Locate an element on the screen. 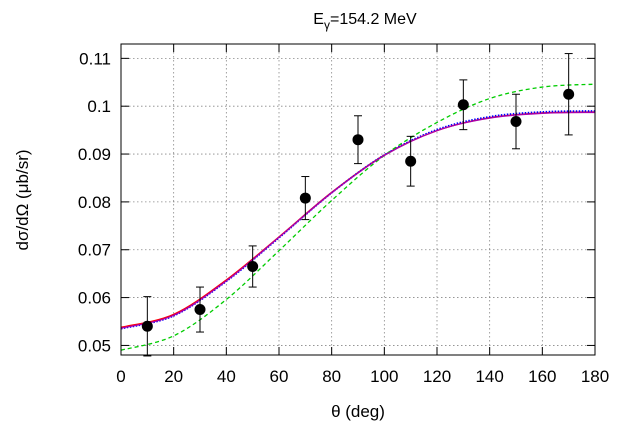 Image resolution: width=617 pixels, height=427 pixels. y-axis-label: dσ/dΩ (μb/sr) is located at coordinates (22, 199).